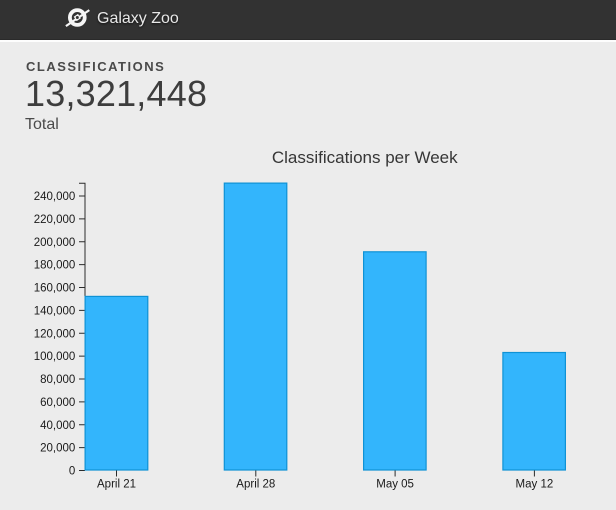 Image resolution: width=616 pixels, height=510 pixels. What do you see at coordinates (116, 485) in the screenshot?
I see `svg-text: April 21` at bounding box center [116, 485].